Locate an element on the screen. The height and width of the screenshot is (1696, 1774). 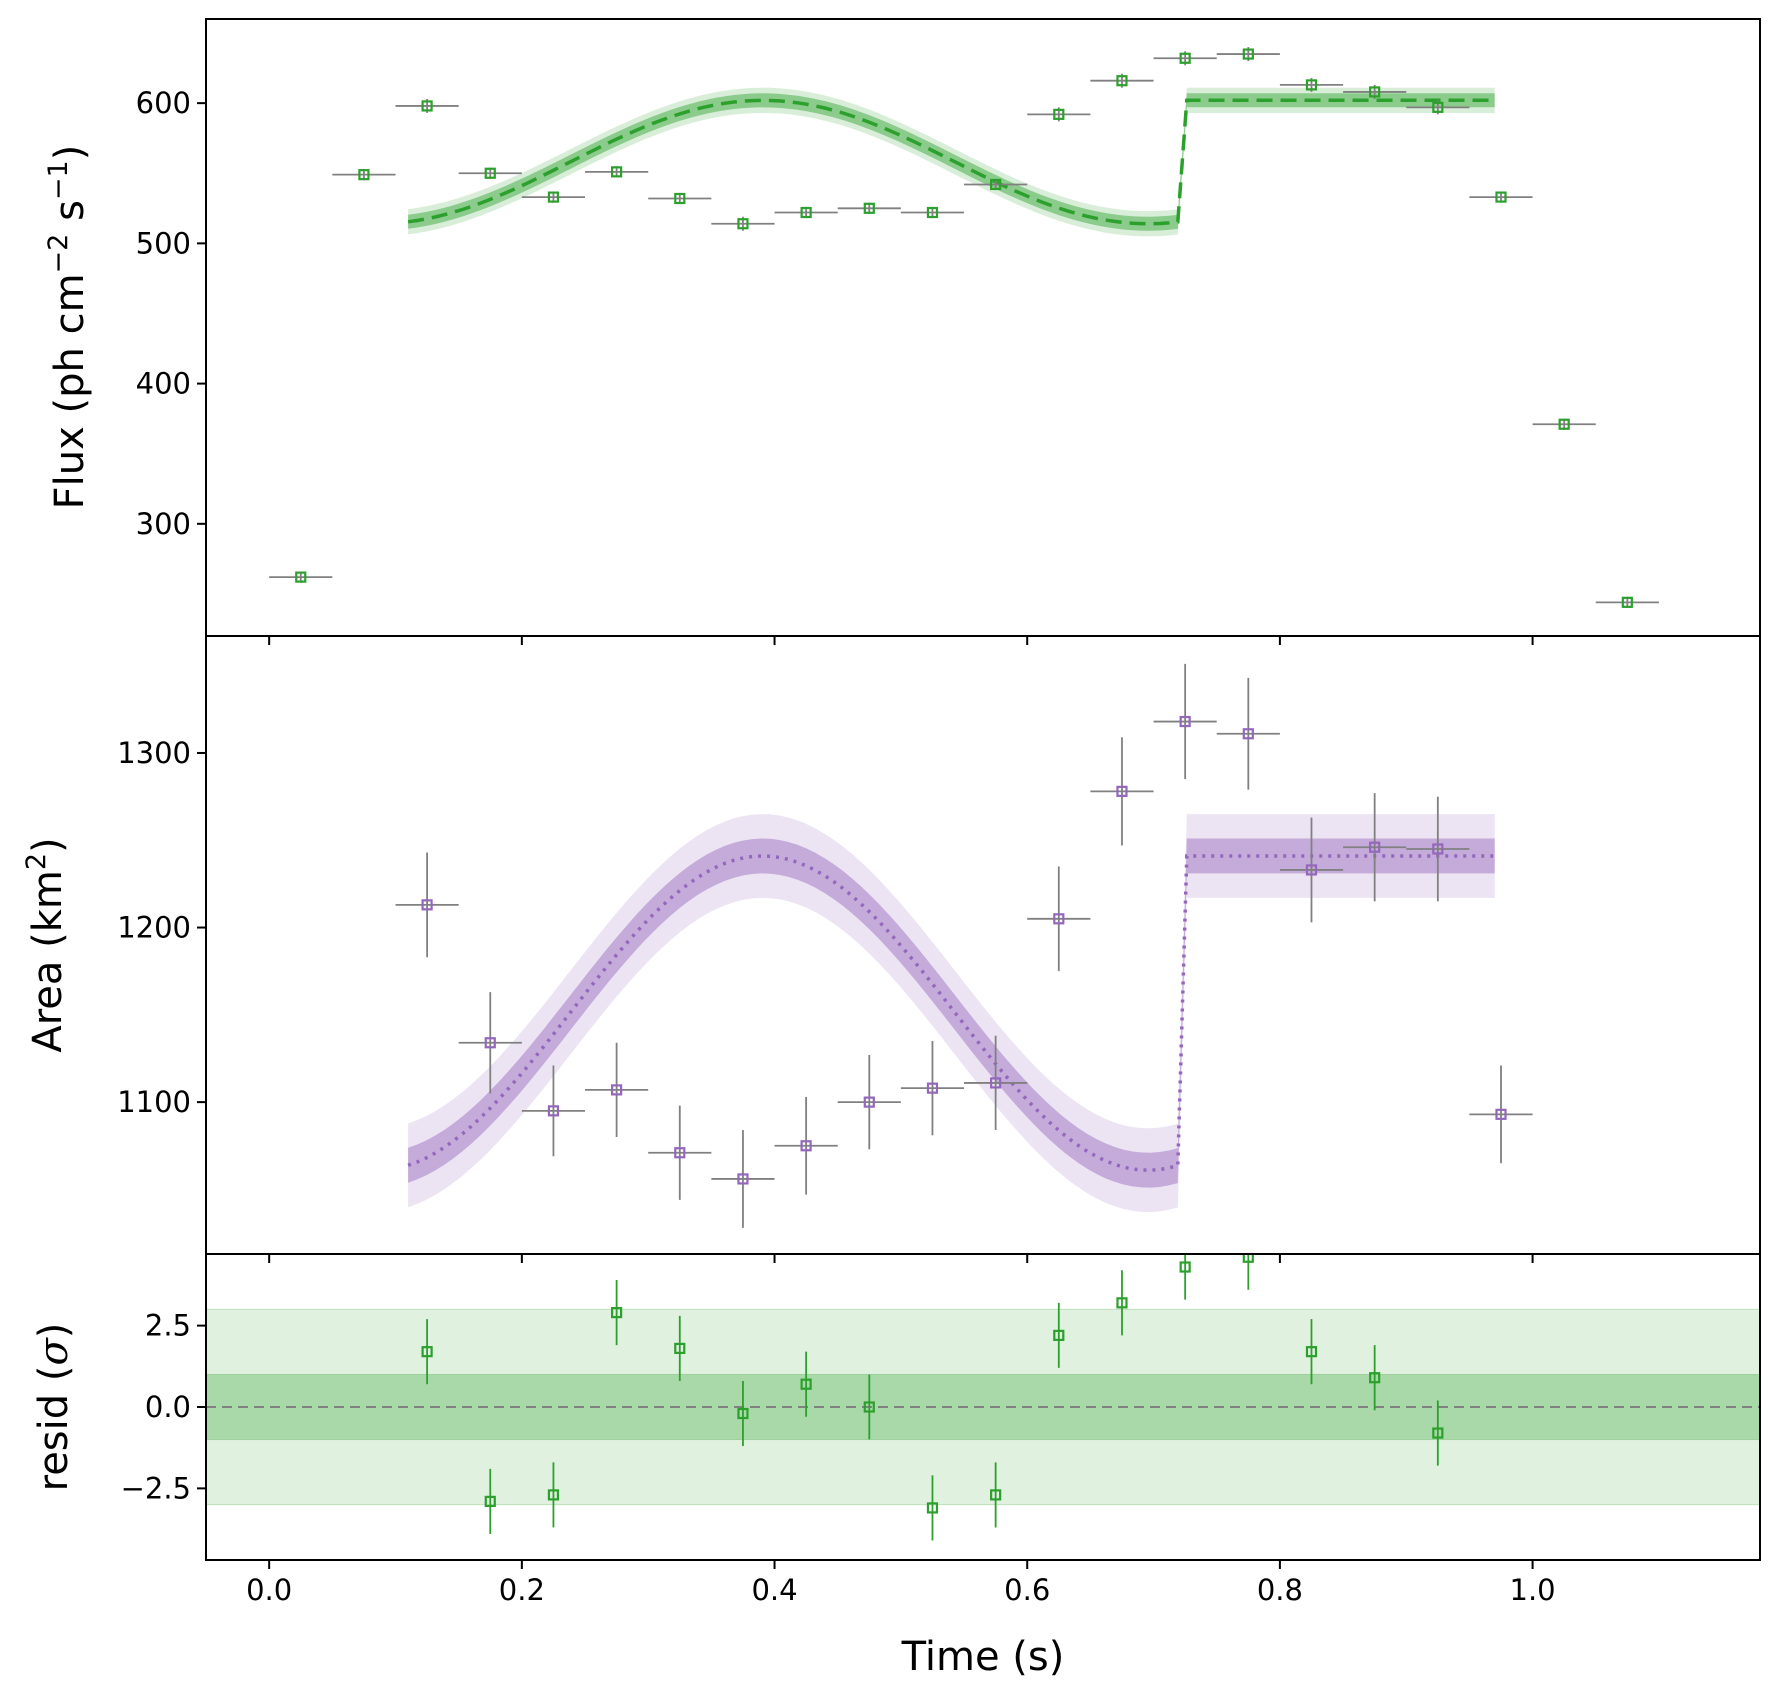
residual-ytick-label: 0.0 is located at coordinates (168, 1407).